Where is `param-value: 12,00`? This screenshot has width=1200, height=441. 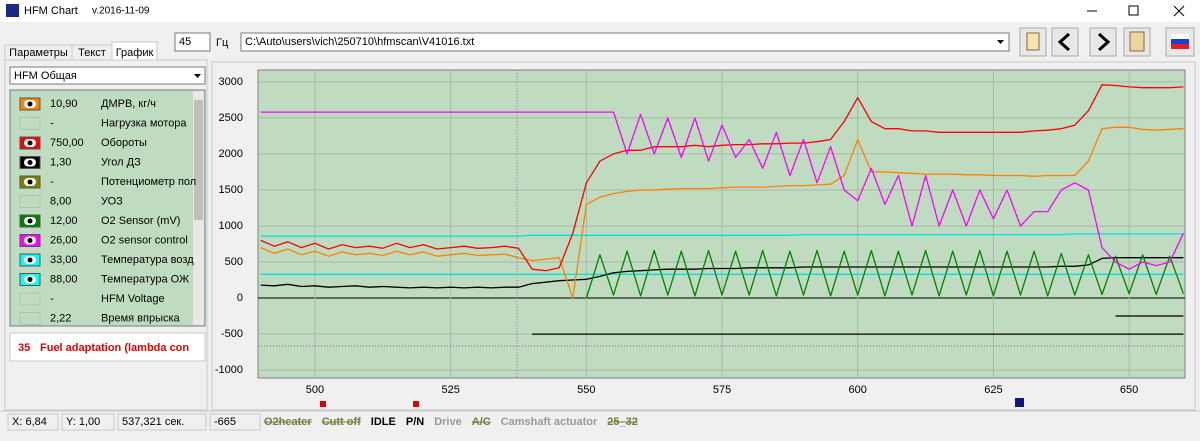 param-value: 12,00 is located at coordinates (64, 221).